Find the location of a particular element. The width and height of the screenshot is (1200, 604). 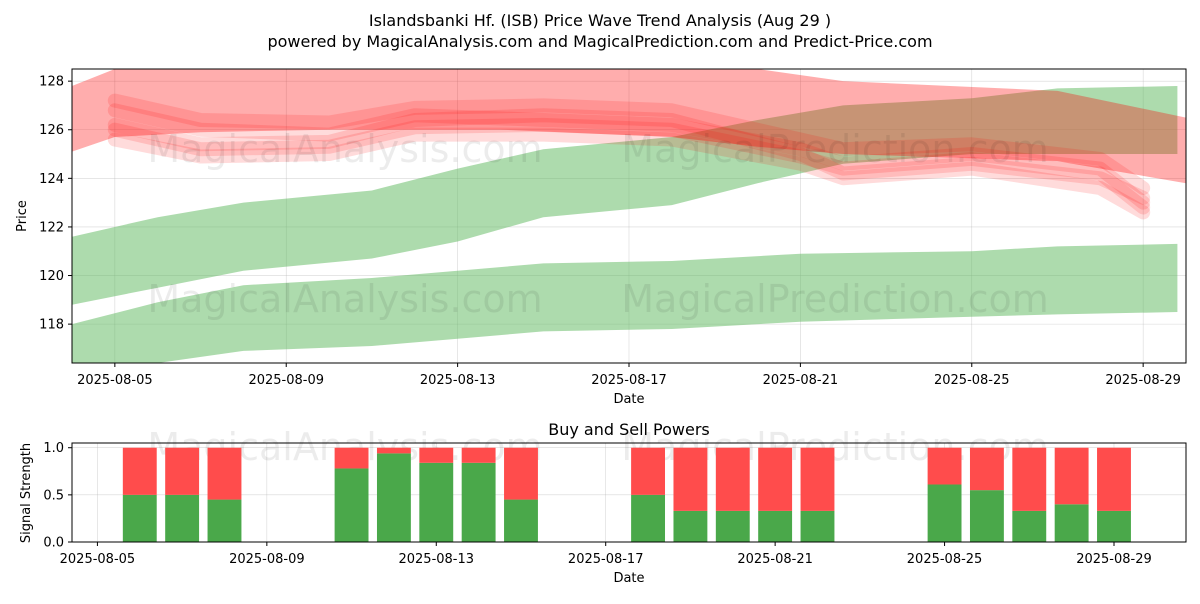

price-x-tick-label: 2025-08-13 is located at coordinates (458, 380).